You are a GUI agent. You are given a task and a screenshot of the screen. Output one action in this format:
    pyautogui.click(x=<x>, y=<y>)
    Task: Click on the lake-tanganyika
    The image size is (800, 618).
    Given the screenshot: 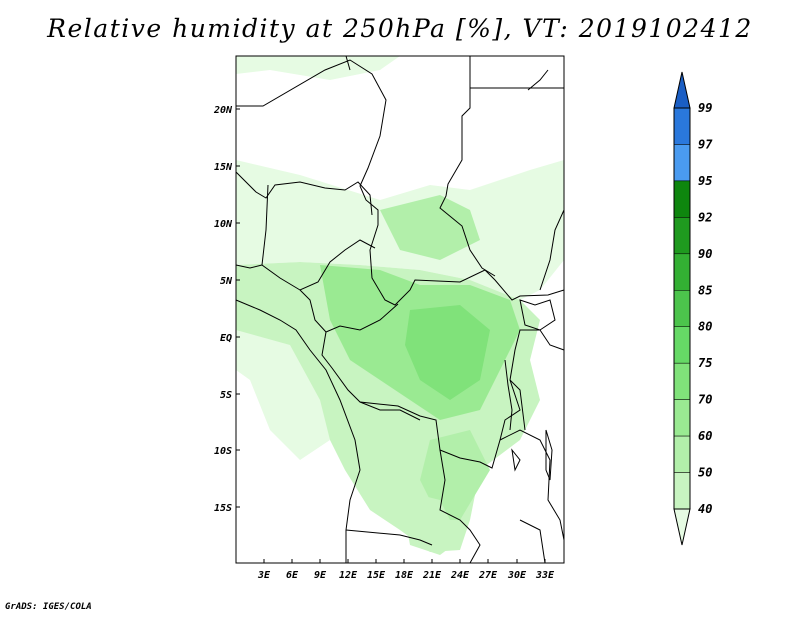 What is the action you would take?
    pyautogui.click(x=508, y=395)
    